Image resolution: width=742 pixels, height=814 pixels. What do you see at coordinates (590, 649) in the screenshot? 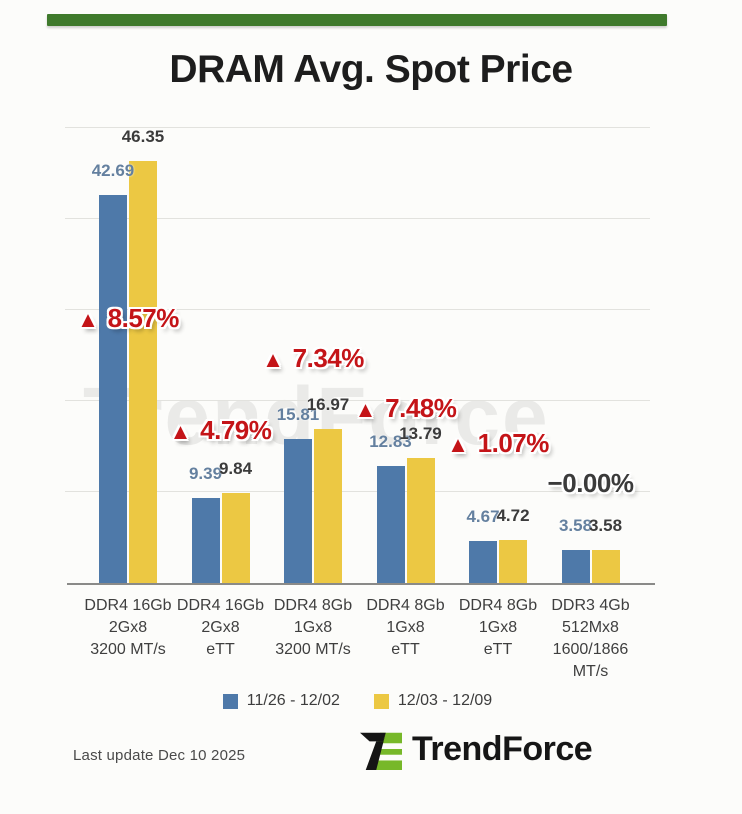
I see `x-axis-label-line: 1600/1866` at bounding box center [590, 649].